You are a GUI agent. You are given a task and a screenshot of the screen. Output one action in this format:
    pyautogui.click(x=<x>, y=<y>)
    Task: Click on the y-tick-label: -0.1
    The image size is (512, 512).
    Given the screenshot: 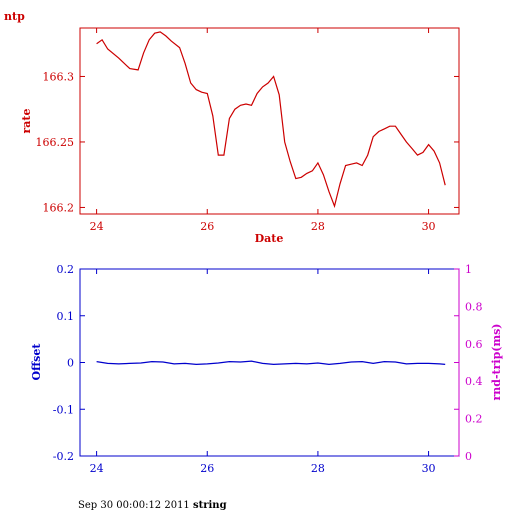 What is the action you would take?
    pyautogui.click(x=63, y=409)
    